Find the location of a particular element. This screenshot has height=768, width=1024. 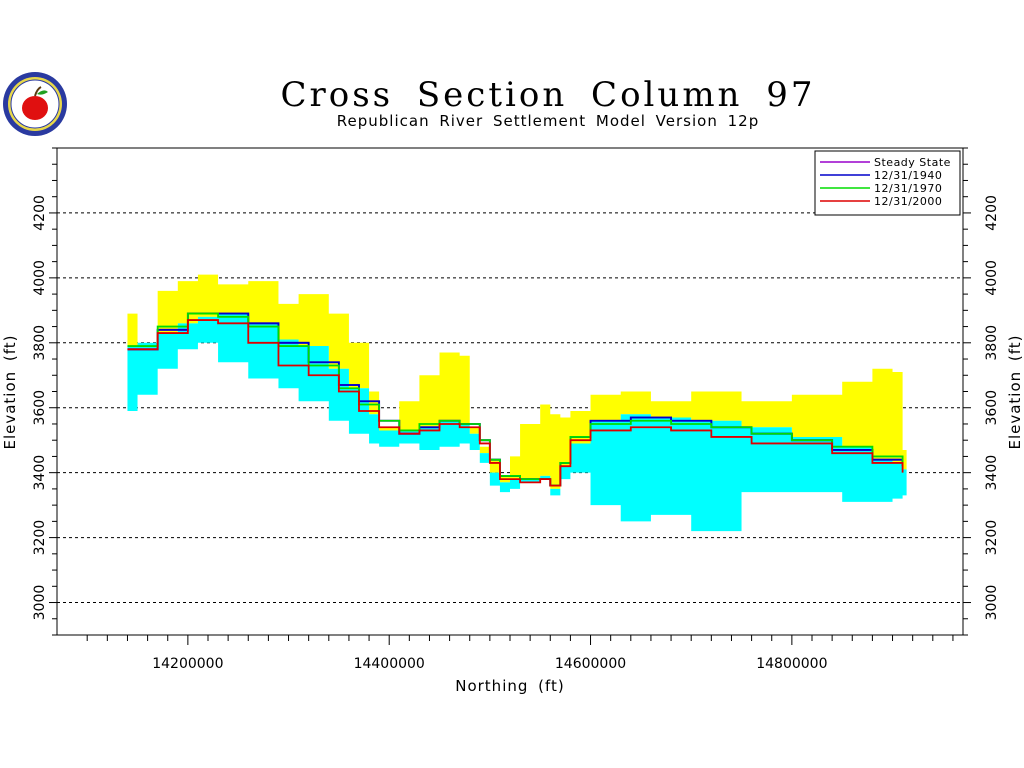

y-tick-label-left-3600: 3600 is located at coordinates (40, 408).